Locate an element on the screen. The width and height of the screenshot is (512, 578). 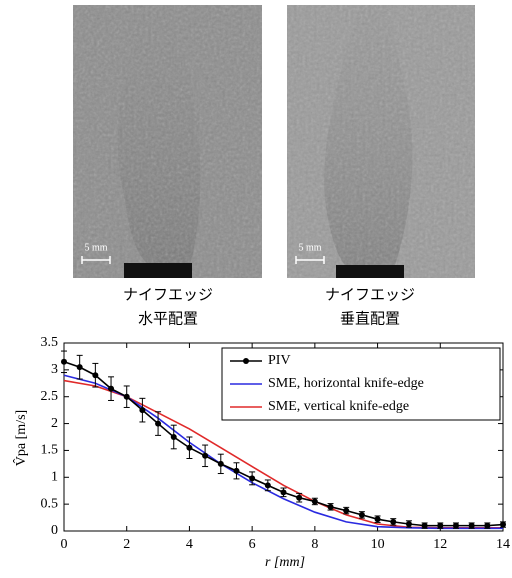
x-tick-label: 14 is located at coordinates (503, 544).